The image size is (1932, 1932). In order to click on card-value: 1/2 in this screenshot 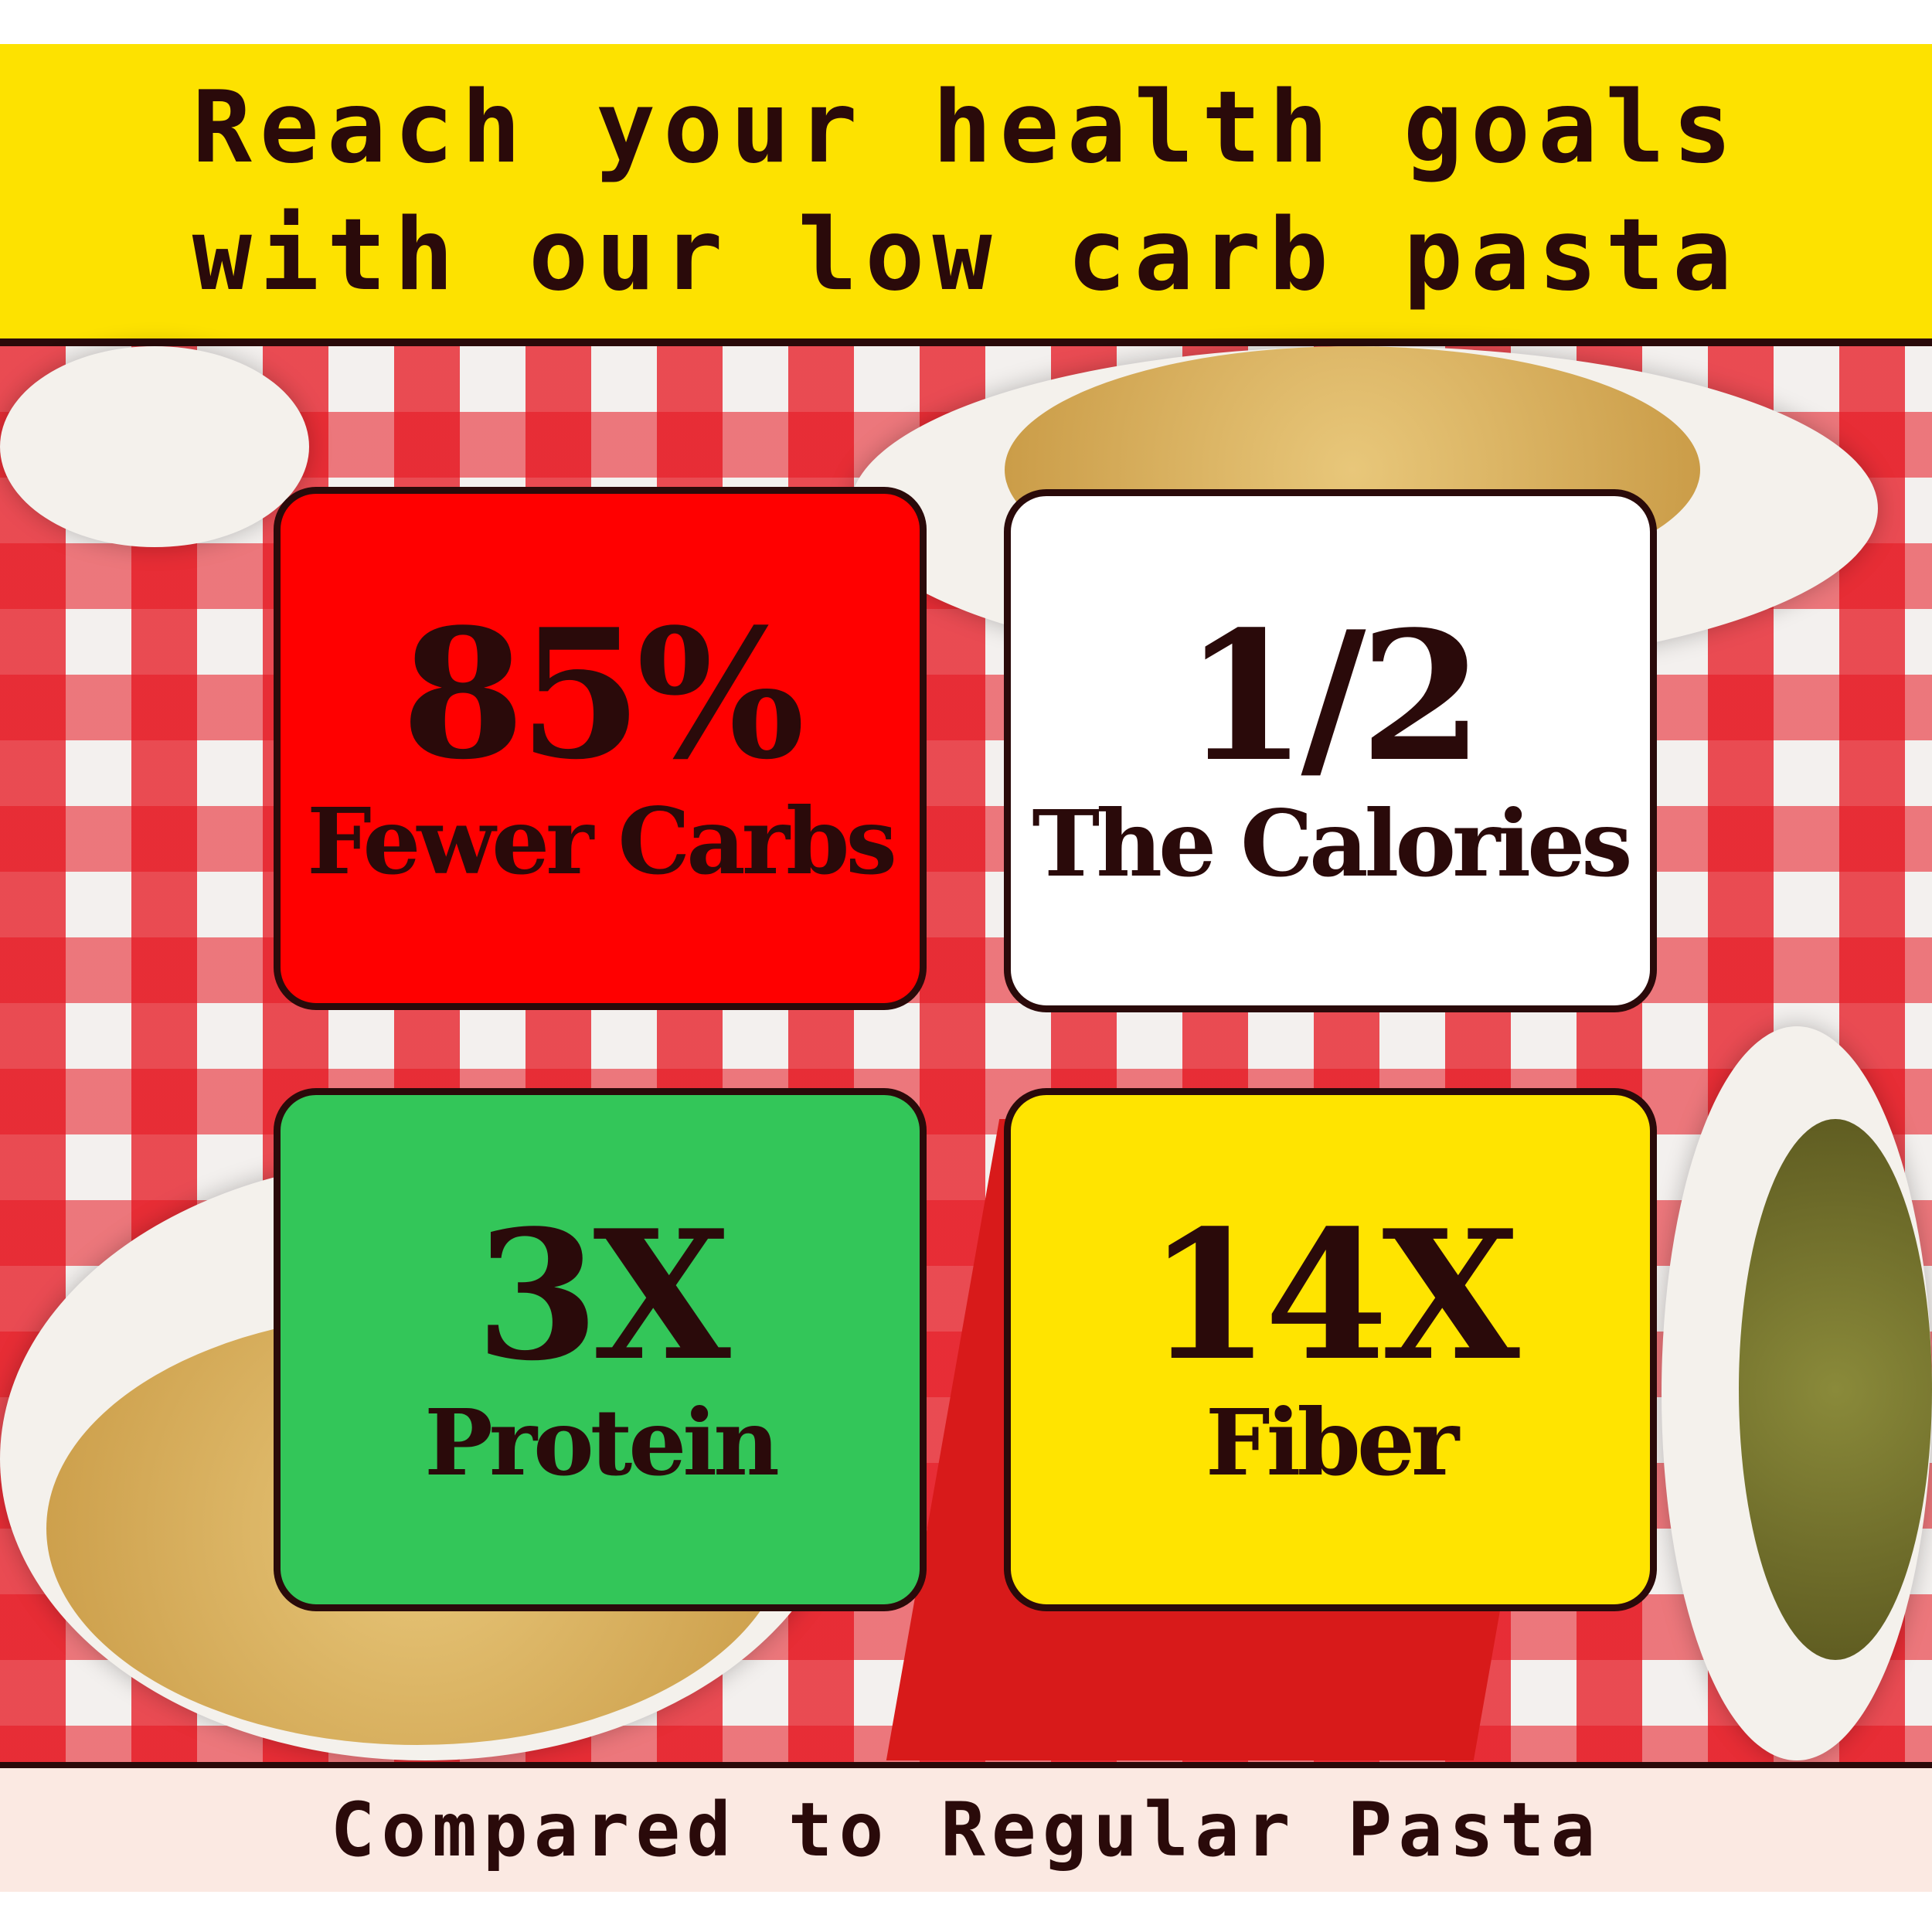, I will do `click(1333, 696)`.